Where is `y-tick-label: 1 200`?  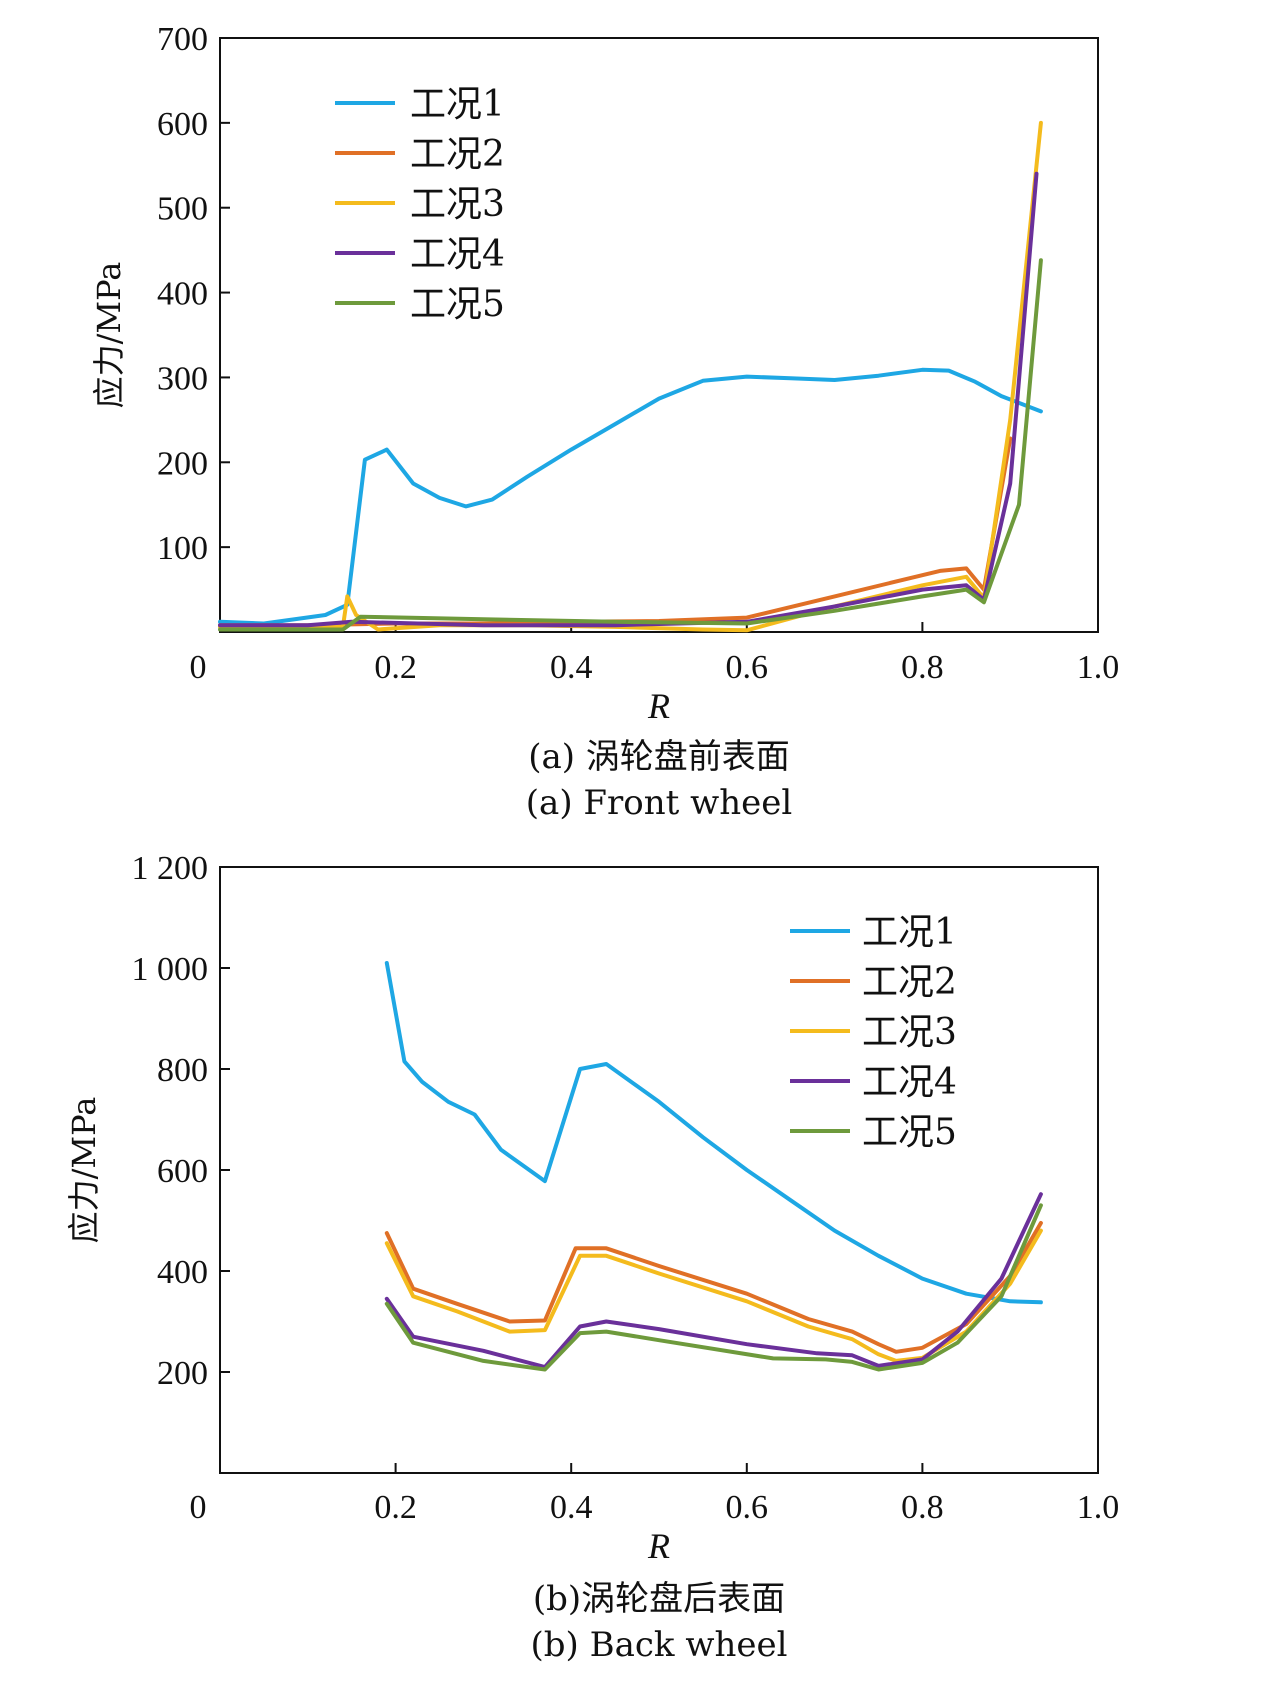 y-tick-label: 1 200 is located at coordinates (170, 868).